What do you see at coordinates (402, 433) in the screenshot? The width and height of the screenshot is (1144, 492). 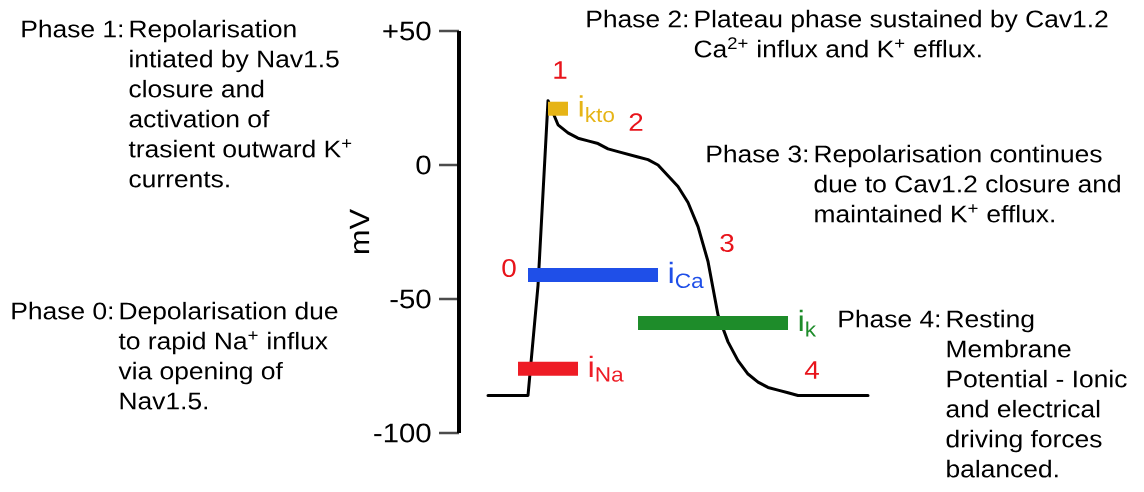 I see `y-tick-label: -100` at bounding box center [402, 433].